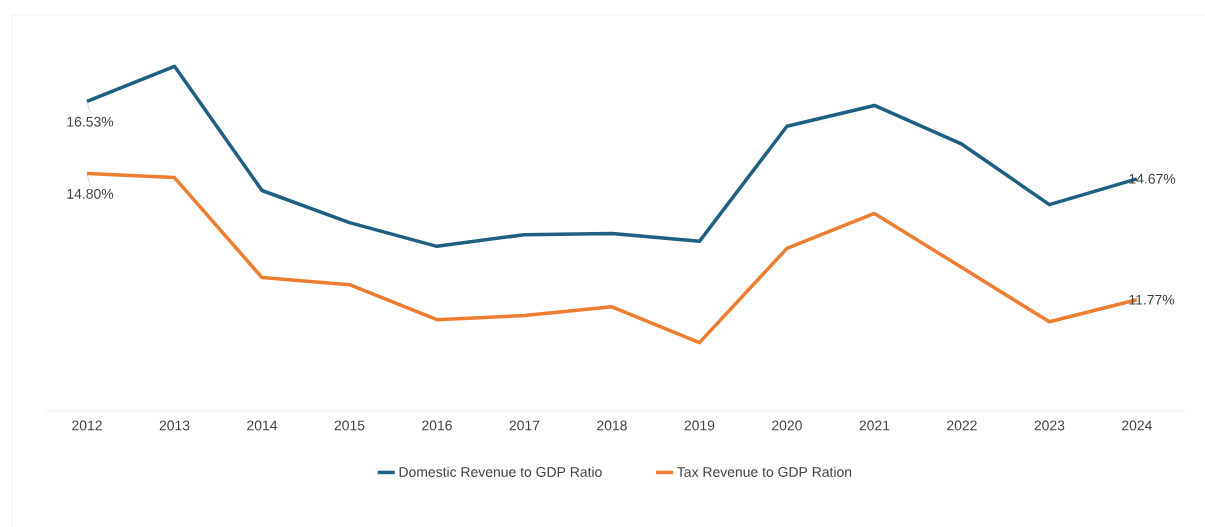 Image resolution: width=1205 pixels, height=527 pixels. Describe the element at coordinates (1049, 425) in the screenshot. I see `x-tick-label: 2023` at that location.